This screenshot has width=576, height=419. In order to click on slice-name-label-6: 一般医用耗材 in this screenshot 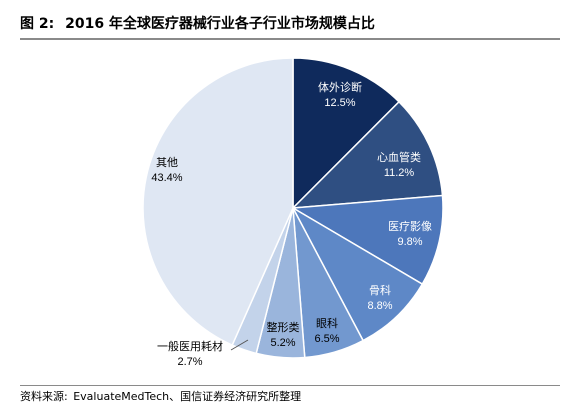, I will do `click(190, 346)`.